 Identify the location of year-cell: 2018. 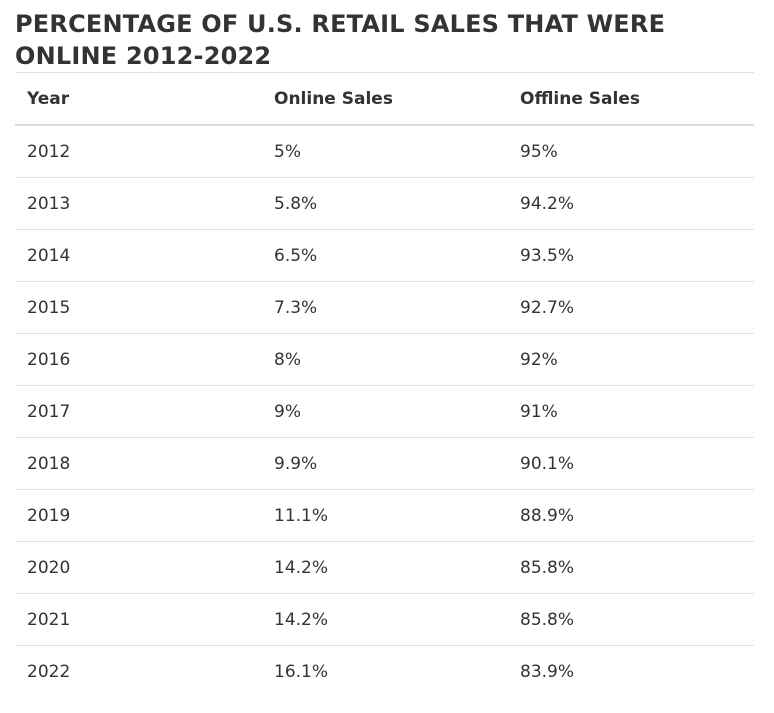
(138, 463).